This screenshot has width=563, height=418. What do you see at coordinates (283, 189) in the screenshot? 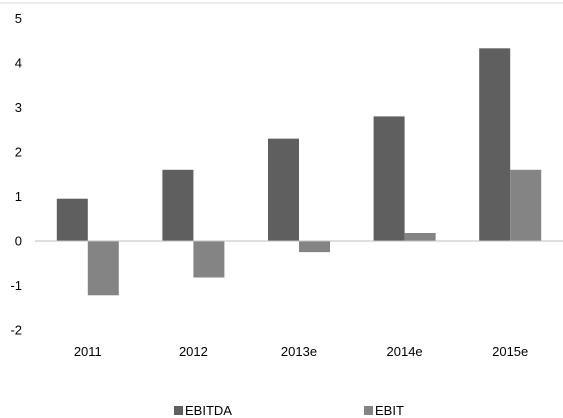
I see `bar-ebitda-2013e` at bounding box center [283, 189].